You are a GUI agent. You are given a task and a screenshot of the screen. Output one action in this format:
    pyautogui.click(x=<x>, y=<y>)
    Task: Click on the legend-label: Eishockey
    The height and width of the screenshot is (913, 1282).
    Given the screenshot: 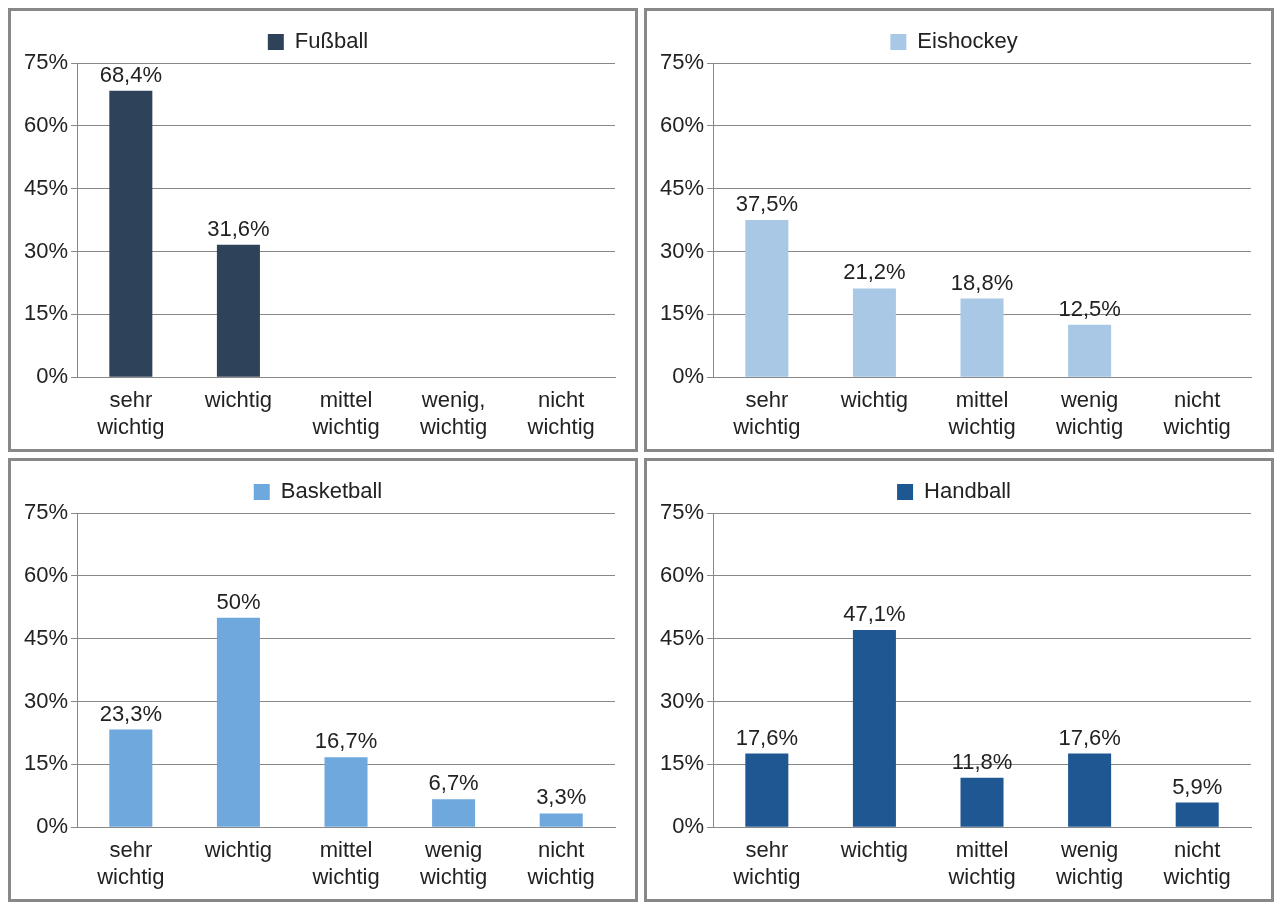 What is the action you would take?
    pyautogui.click(x=967, y=41)
    